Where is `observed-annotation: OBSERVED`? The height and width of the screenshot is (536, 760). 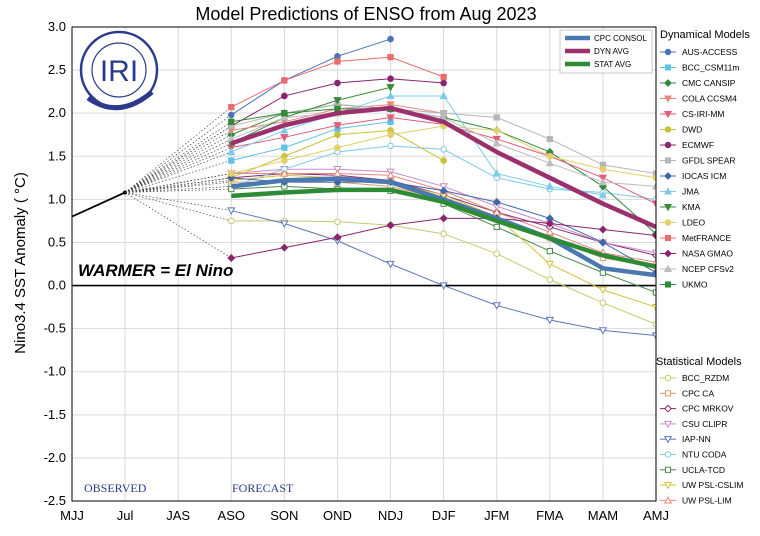
observed-annotation: OBSERVED is located at coordinates (115, 488).